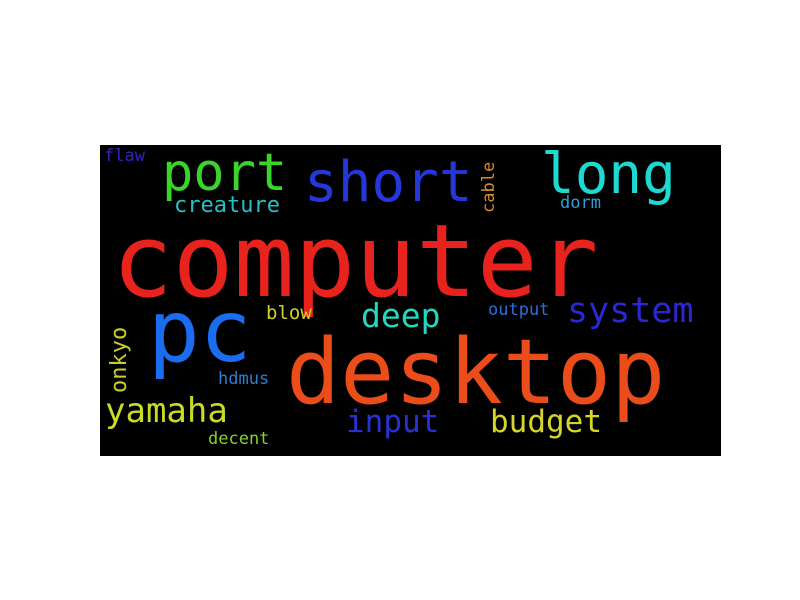  I want to click on word-onkyo: onkyo, so click(119, 359).